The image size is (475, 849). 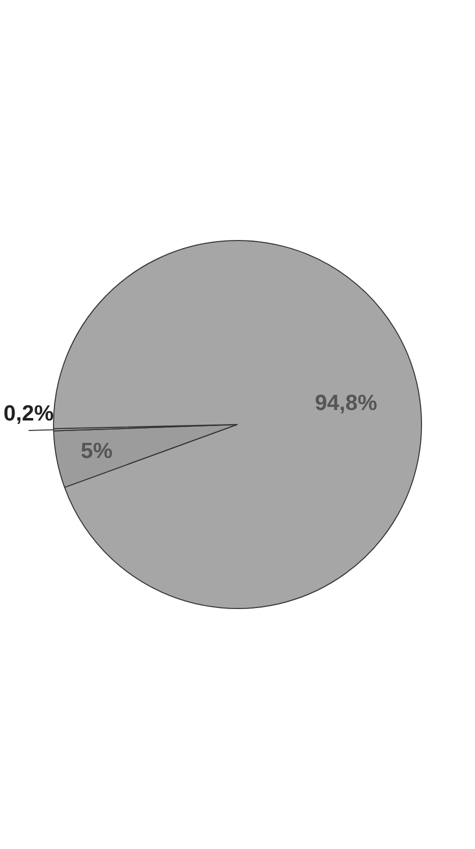 What do you see at coordinates (346, 403) in the screenshot?
I see `data-label: 94,8%` at bounding box center [346, 403].